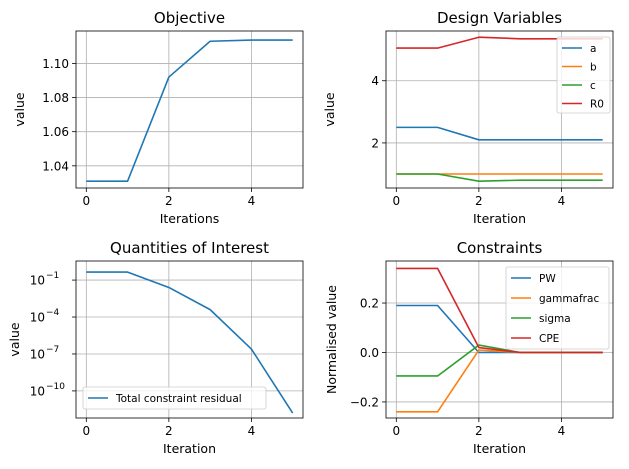 This screenshot has height=469, width=629. I want to click on series-line-total-constraint-residual, so click(190, 342).